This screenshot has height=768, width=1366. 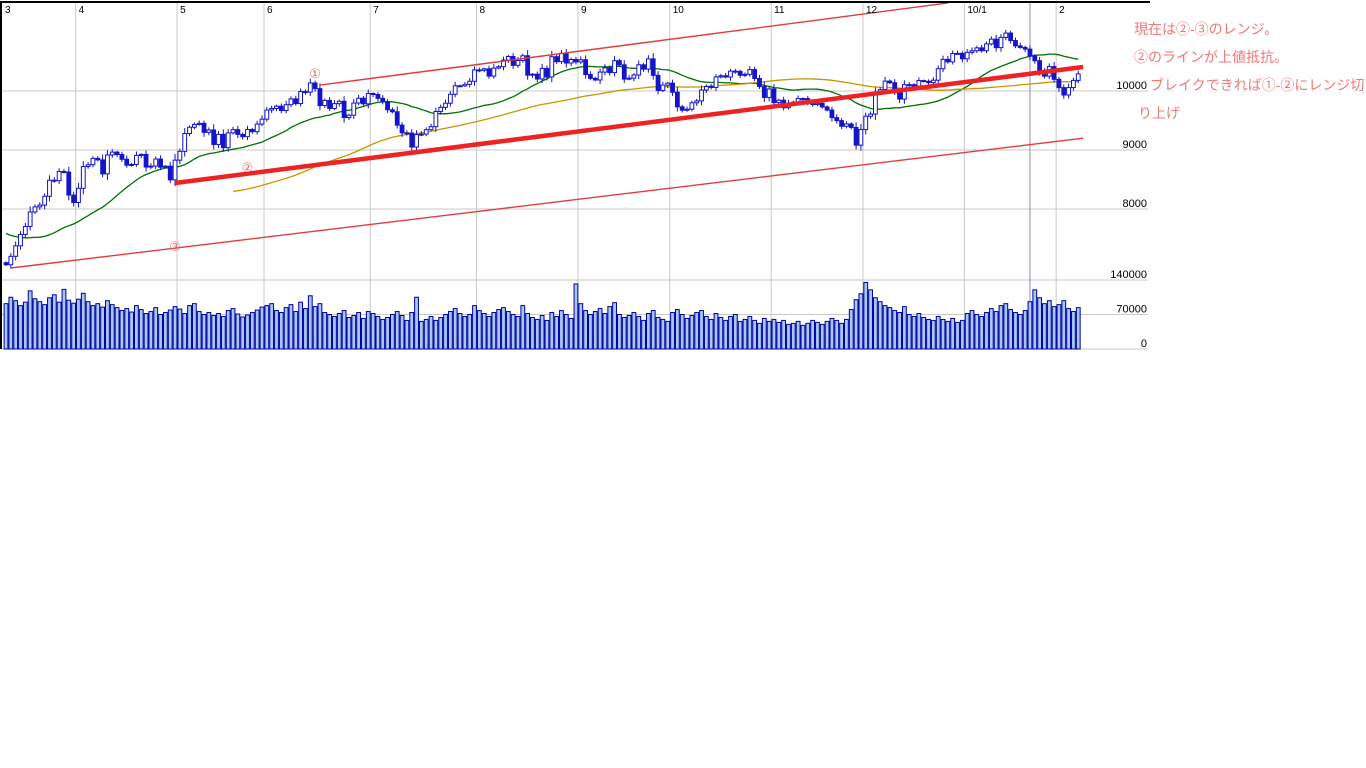 I want to click on month-label: 11, so click(x=779, y=10).